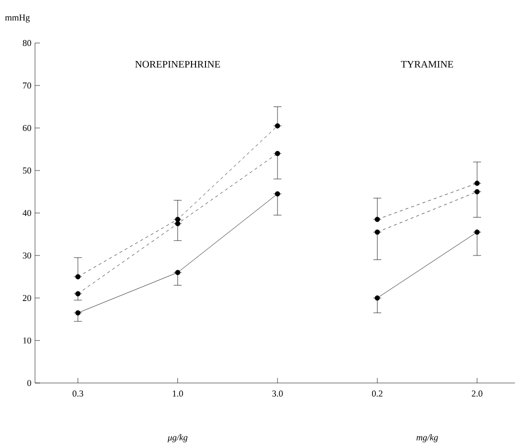 The height and width of the screenshot is (446, 520). What do you see at coordinates (477, 393) in the screenshot?
I see `x-tick-label: 2.0` at bounding box center [477, 393].